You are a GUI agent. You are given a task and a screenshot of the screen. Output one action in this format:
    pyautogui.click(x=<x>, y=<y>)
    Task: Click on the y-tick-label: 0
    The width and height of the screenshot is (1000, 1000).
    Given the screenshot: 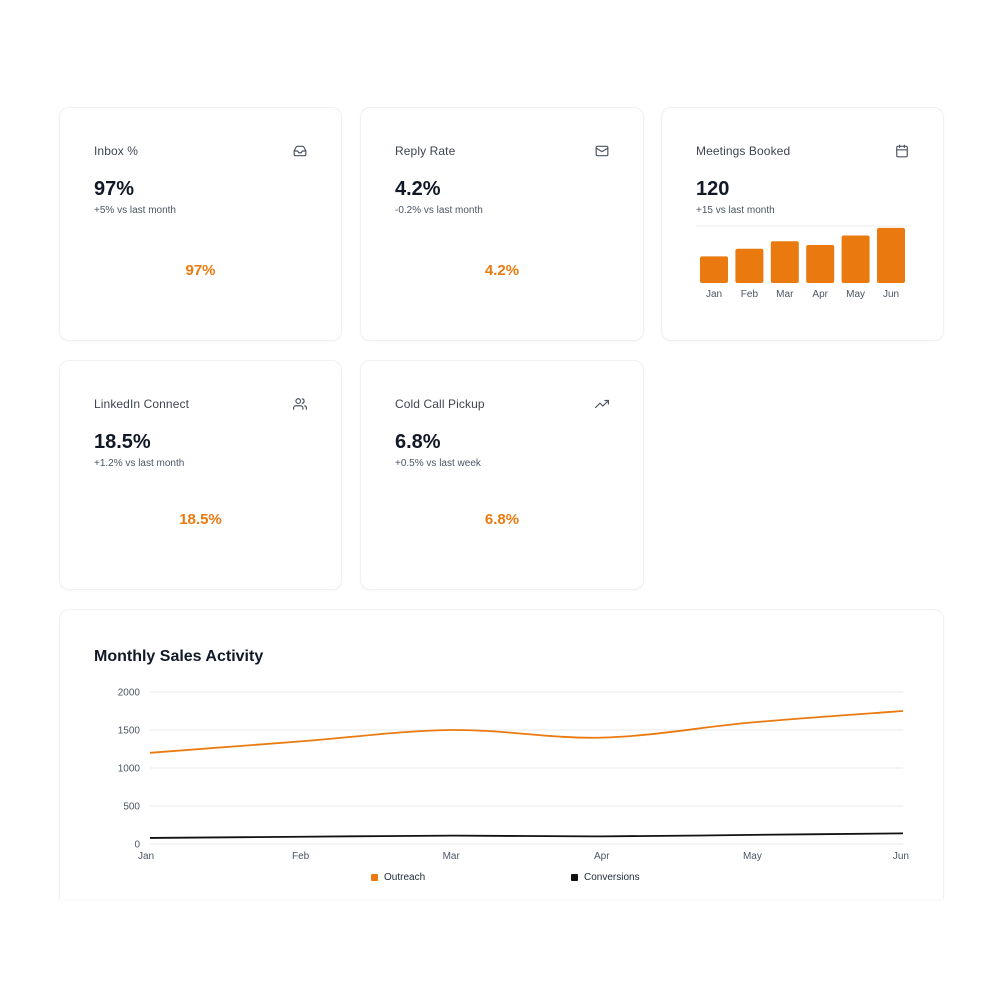 What is the action you would take?
    pyautogui.click(x=137, y=845)
    